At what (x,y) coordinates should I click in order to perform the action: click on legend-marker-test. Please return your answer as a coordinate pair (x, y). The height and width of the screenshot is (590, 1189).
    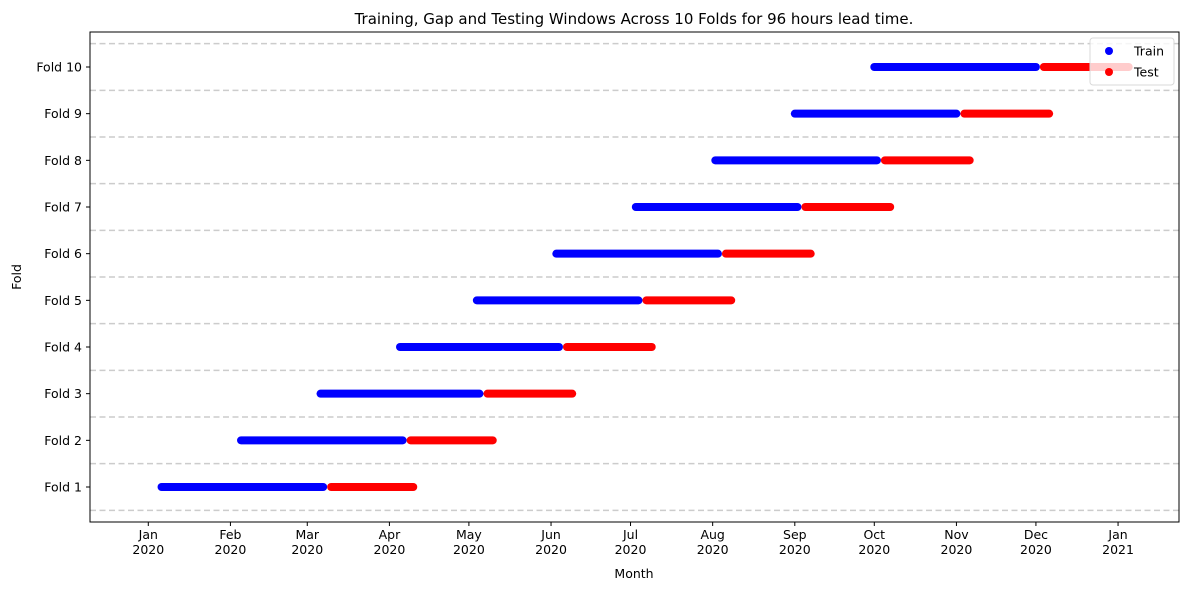
    Looking at the image, I should click on (1109, 72).